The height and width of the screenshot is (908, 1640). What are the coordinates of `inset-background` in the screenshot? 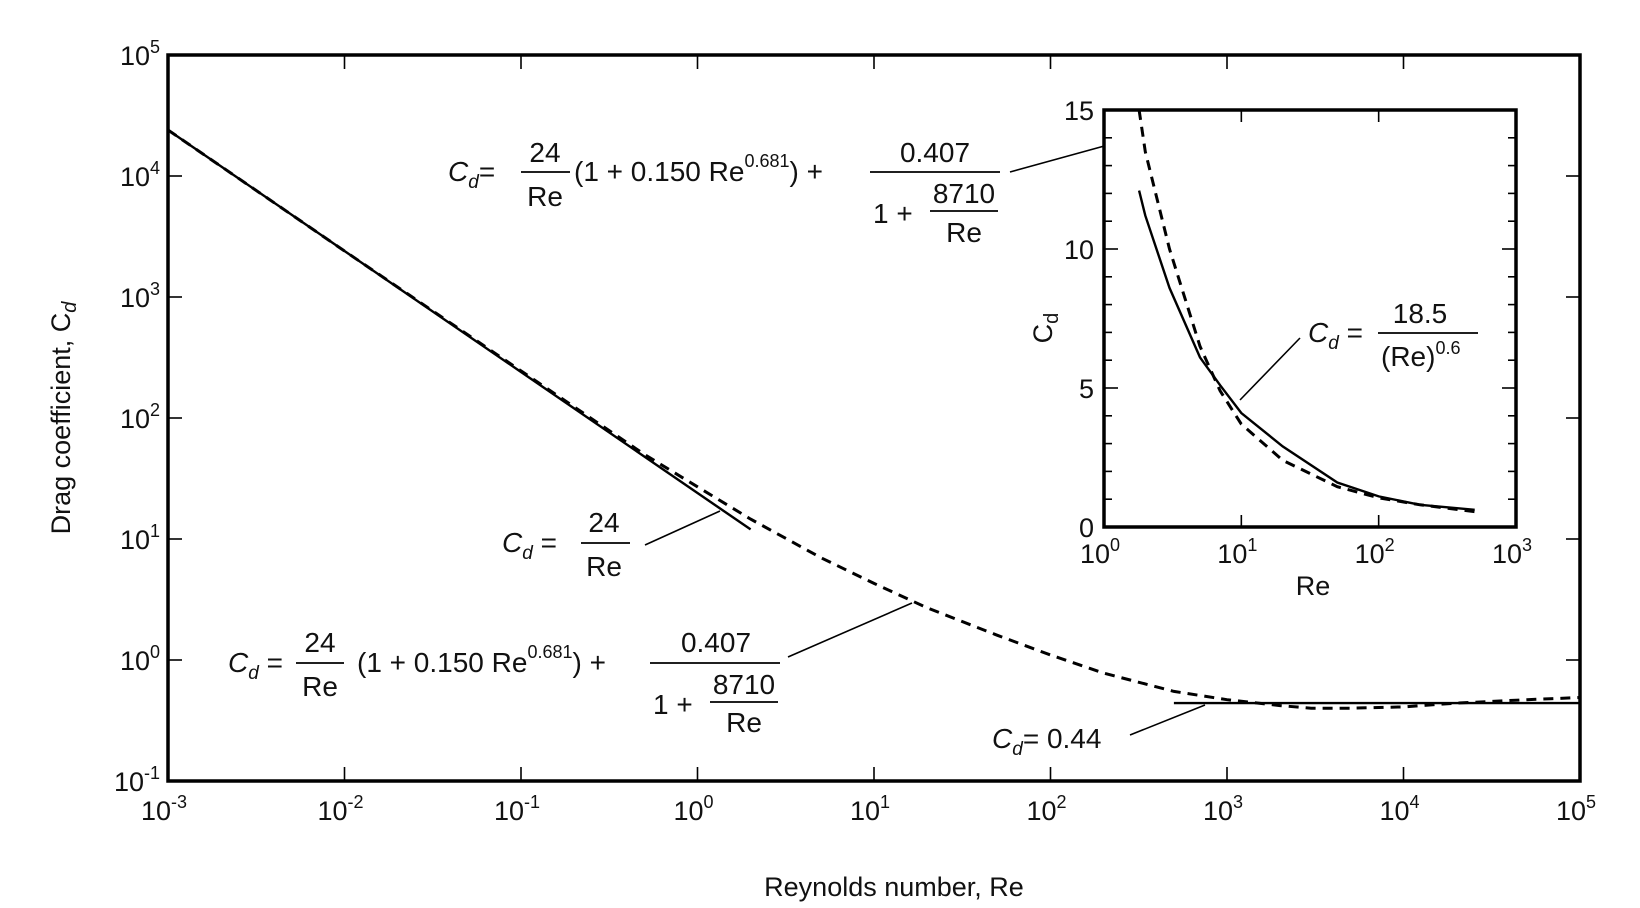 It's located at (1310, 318).